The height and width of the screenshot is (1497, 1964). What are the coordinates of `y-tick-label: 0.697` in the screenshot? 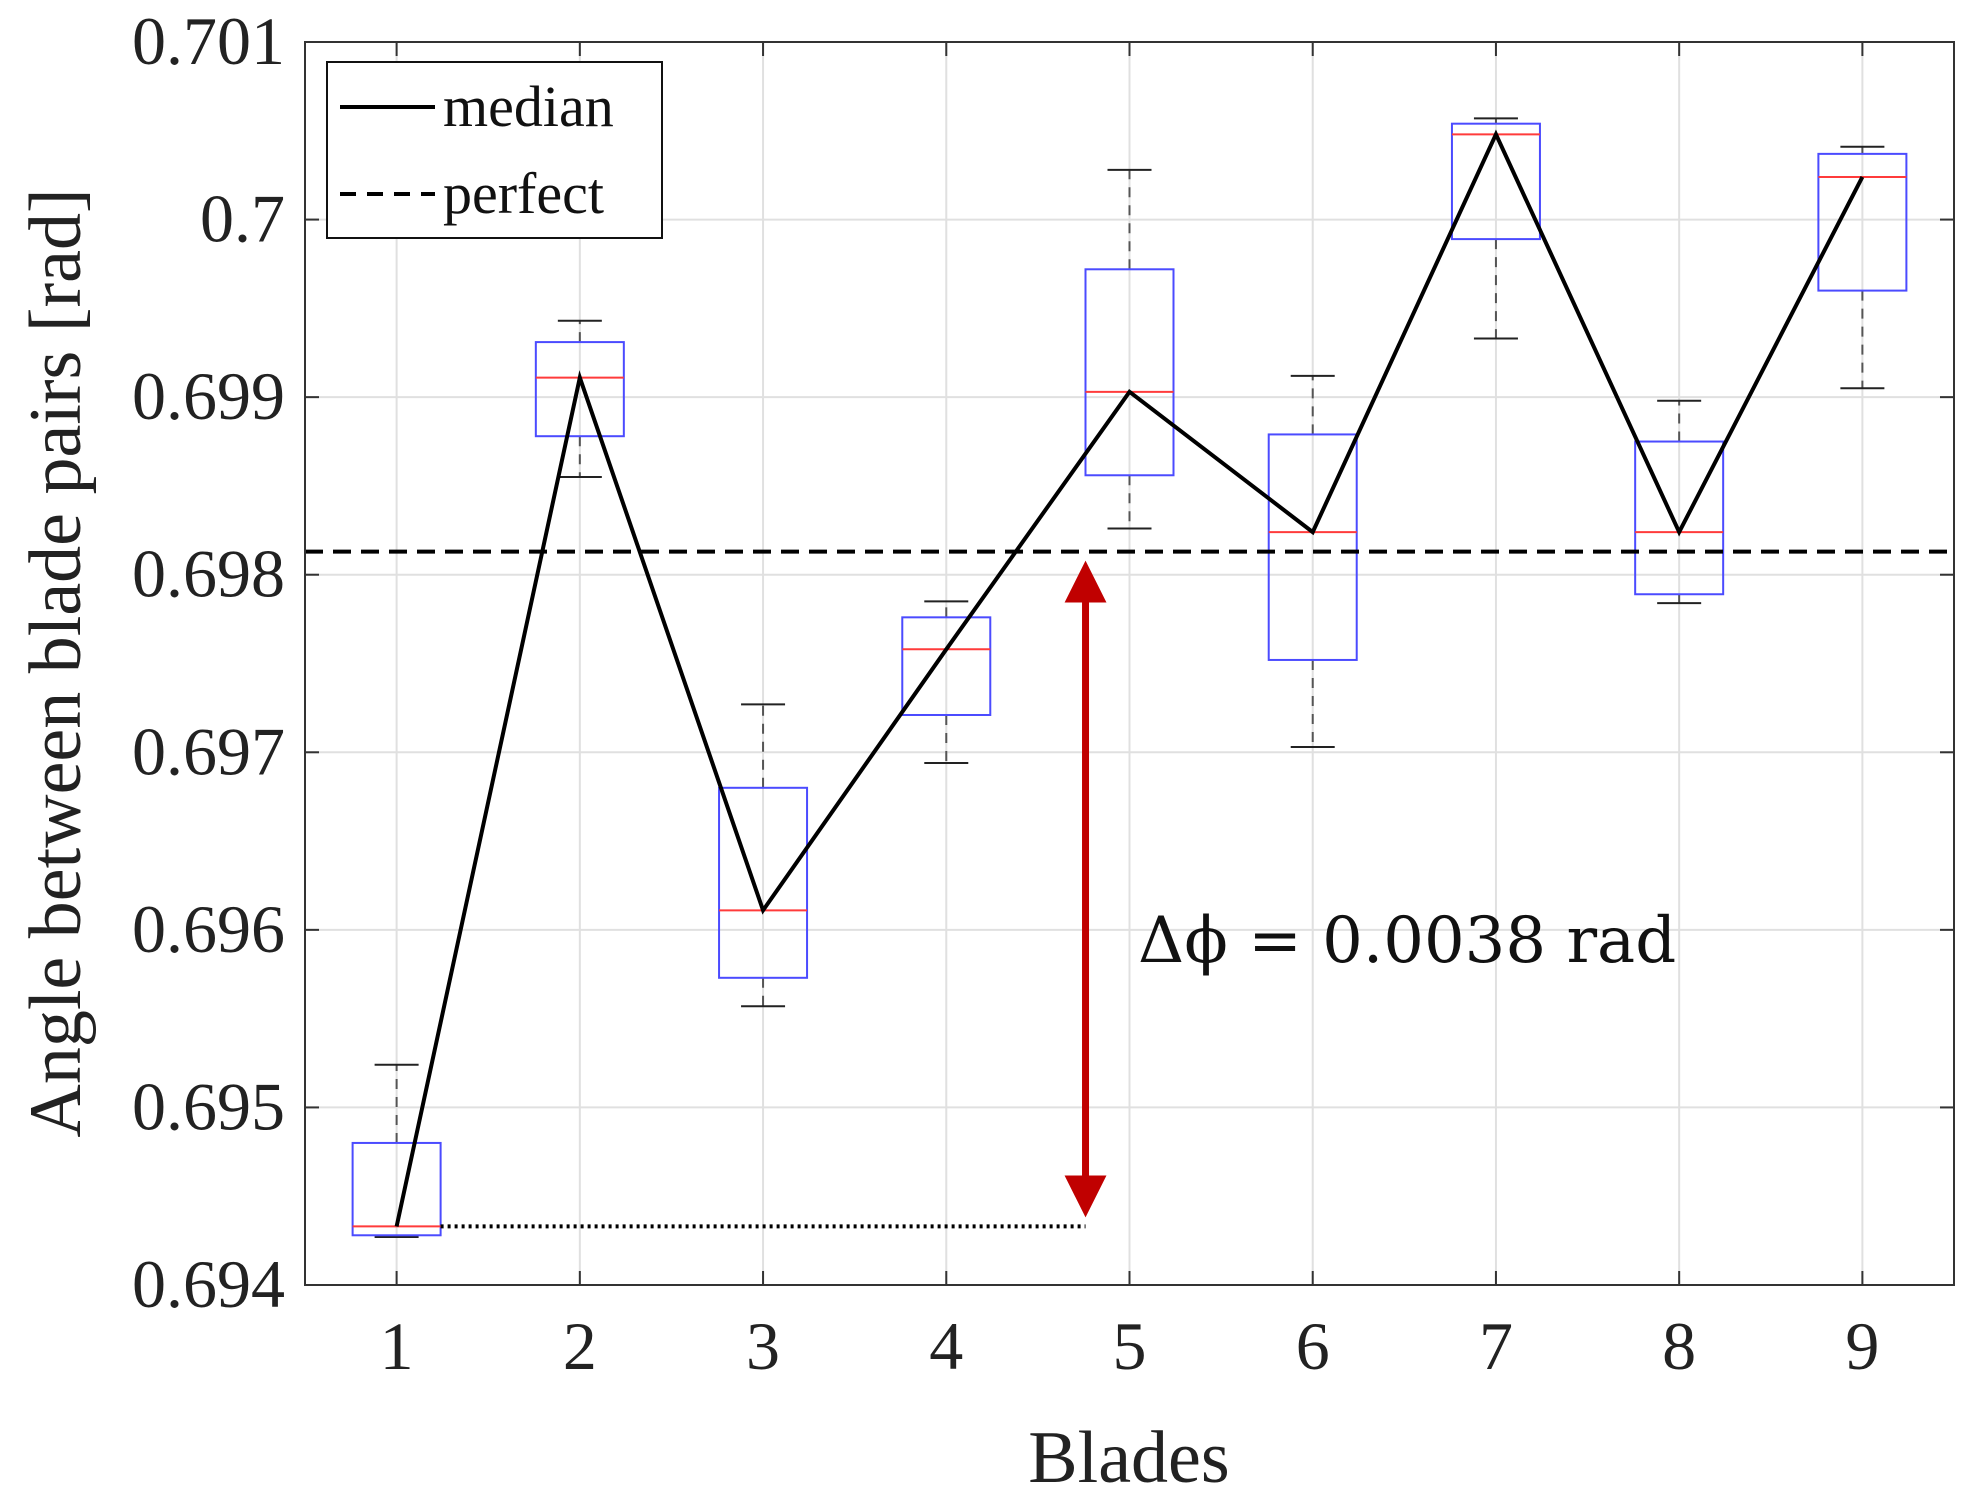 It's located at (208, 751).